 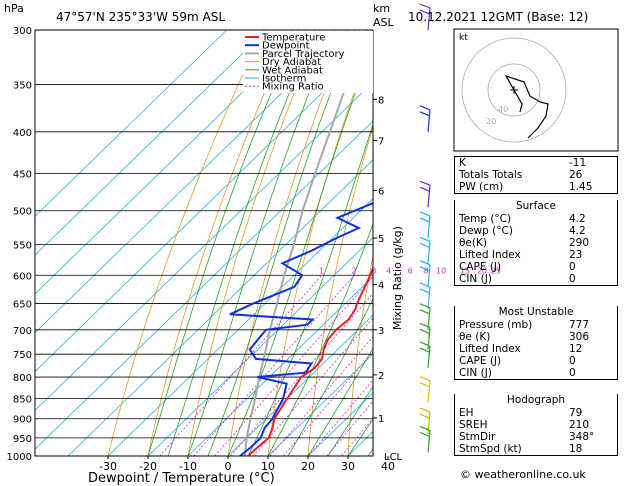 What do you see at coordinates (181, 478) in the screenshot?
I see `x-axis-label: Dewpoint / Temperature (°C)` at bounding box center [181, 478].